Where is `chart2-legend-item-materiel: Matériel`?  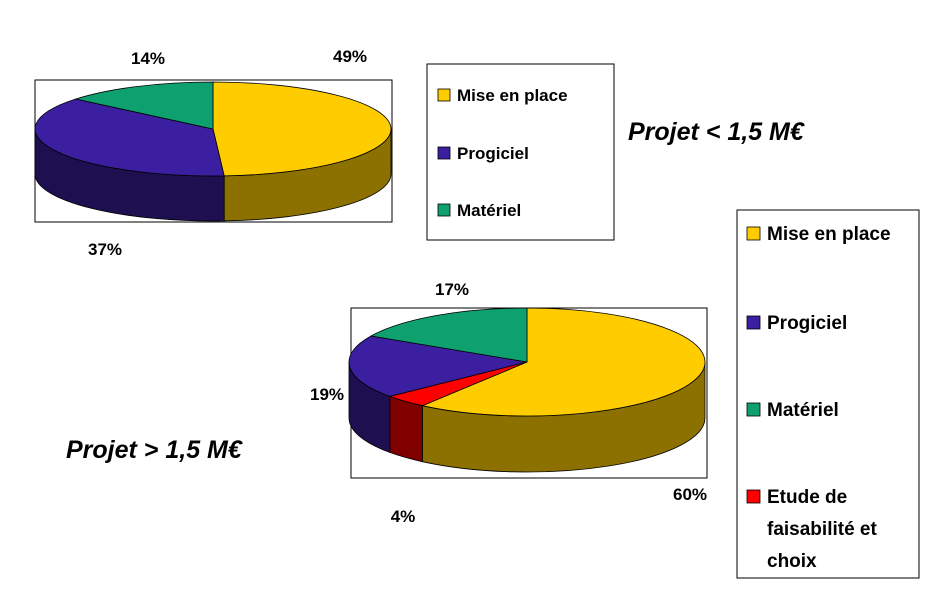 chart2-legend-item-materiel: Matériel is located at coordinates (803, 410).